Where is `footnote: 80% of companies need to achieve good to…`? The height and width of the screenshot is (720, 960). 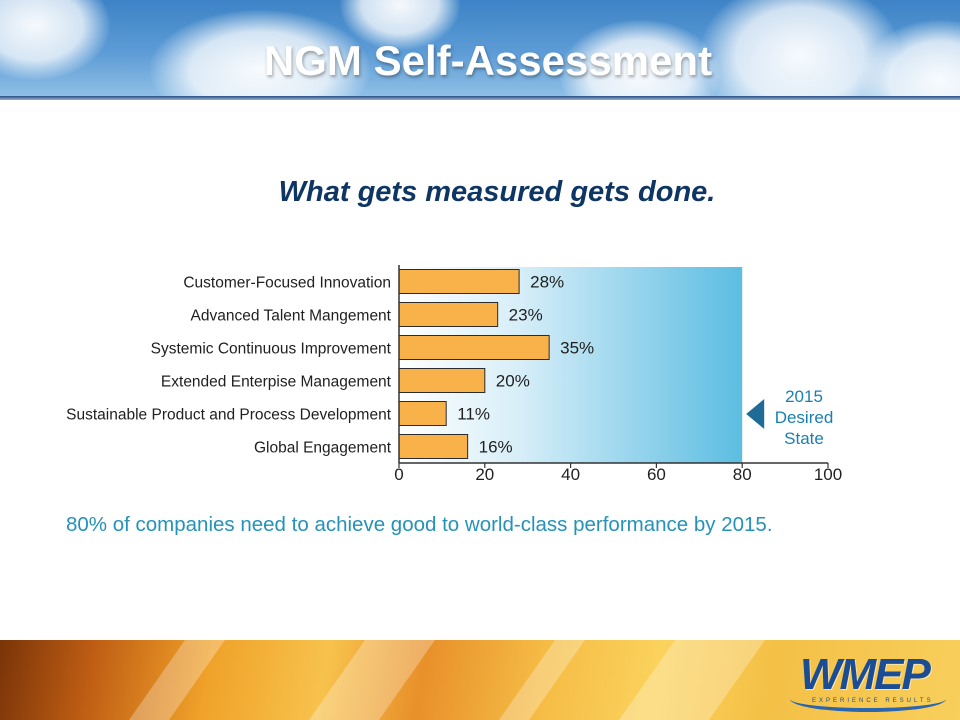 footnote: 80% of companies need to achieve good to… is located at coordinates (419, 524).